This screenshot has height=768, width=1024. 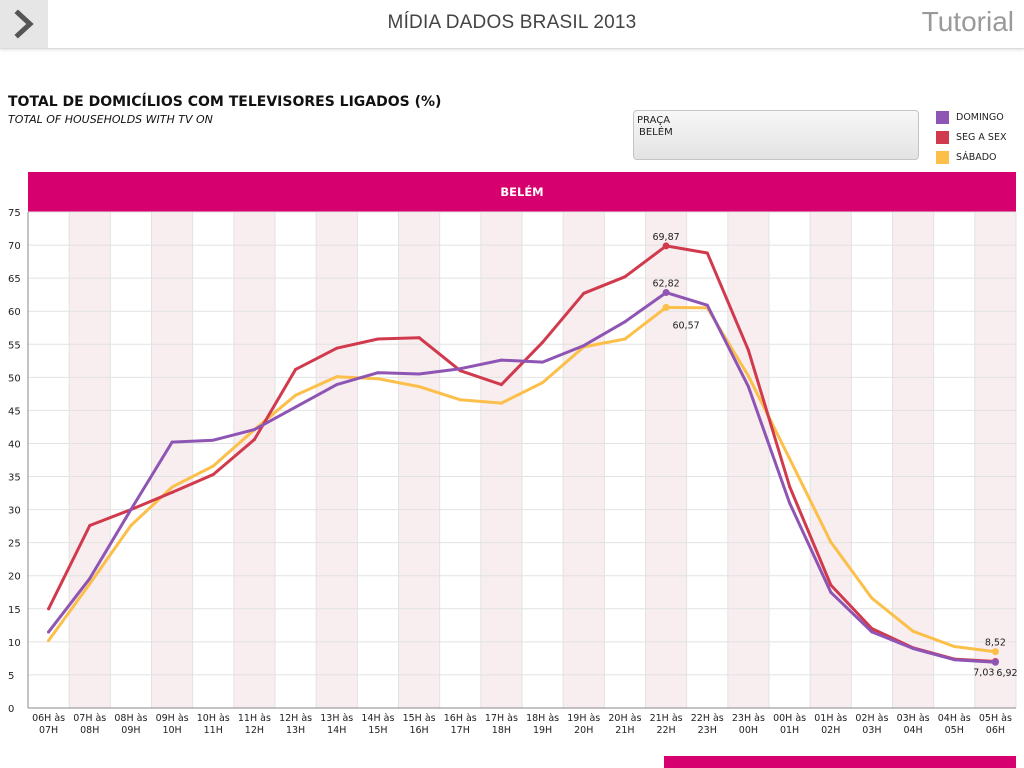 I want to click on legend-swatch-sabado, so click(x=942, y=157).